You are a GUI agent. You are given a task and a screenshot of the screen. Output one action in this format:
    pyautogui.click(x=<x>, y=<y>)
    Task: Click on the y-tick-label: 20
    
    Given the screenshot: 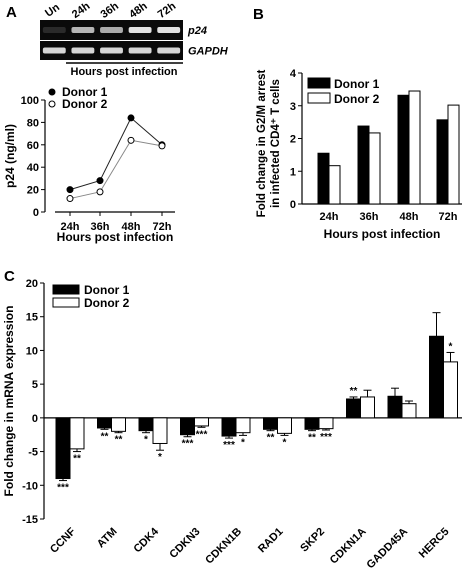 What is the action you would take?
    pyautogui.click(x=33, y=191)
    